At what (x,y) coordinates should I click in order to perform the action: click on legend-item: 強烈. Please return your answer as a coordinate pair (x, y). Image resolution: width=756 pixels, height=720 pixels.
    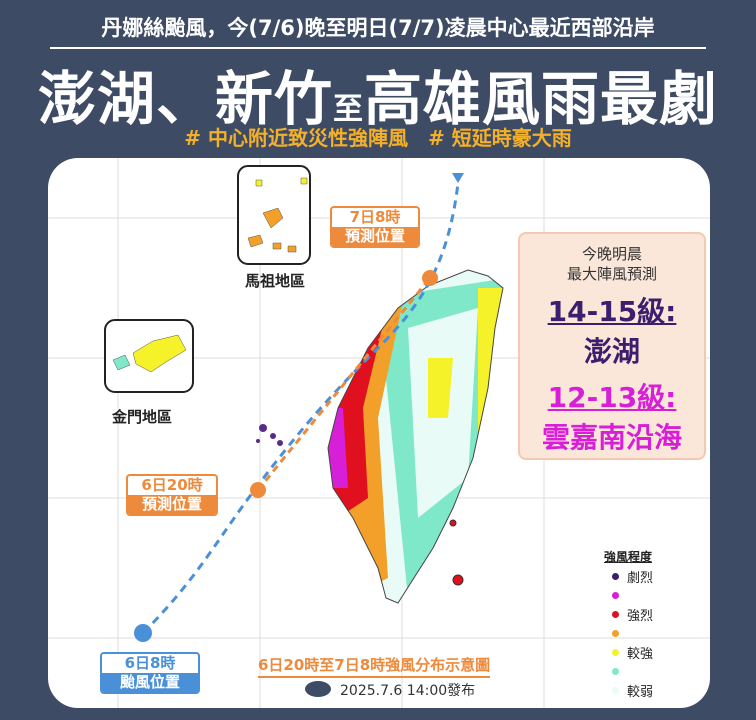
    Looking at the image, I should click on (628, 614).